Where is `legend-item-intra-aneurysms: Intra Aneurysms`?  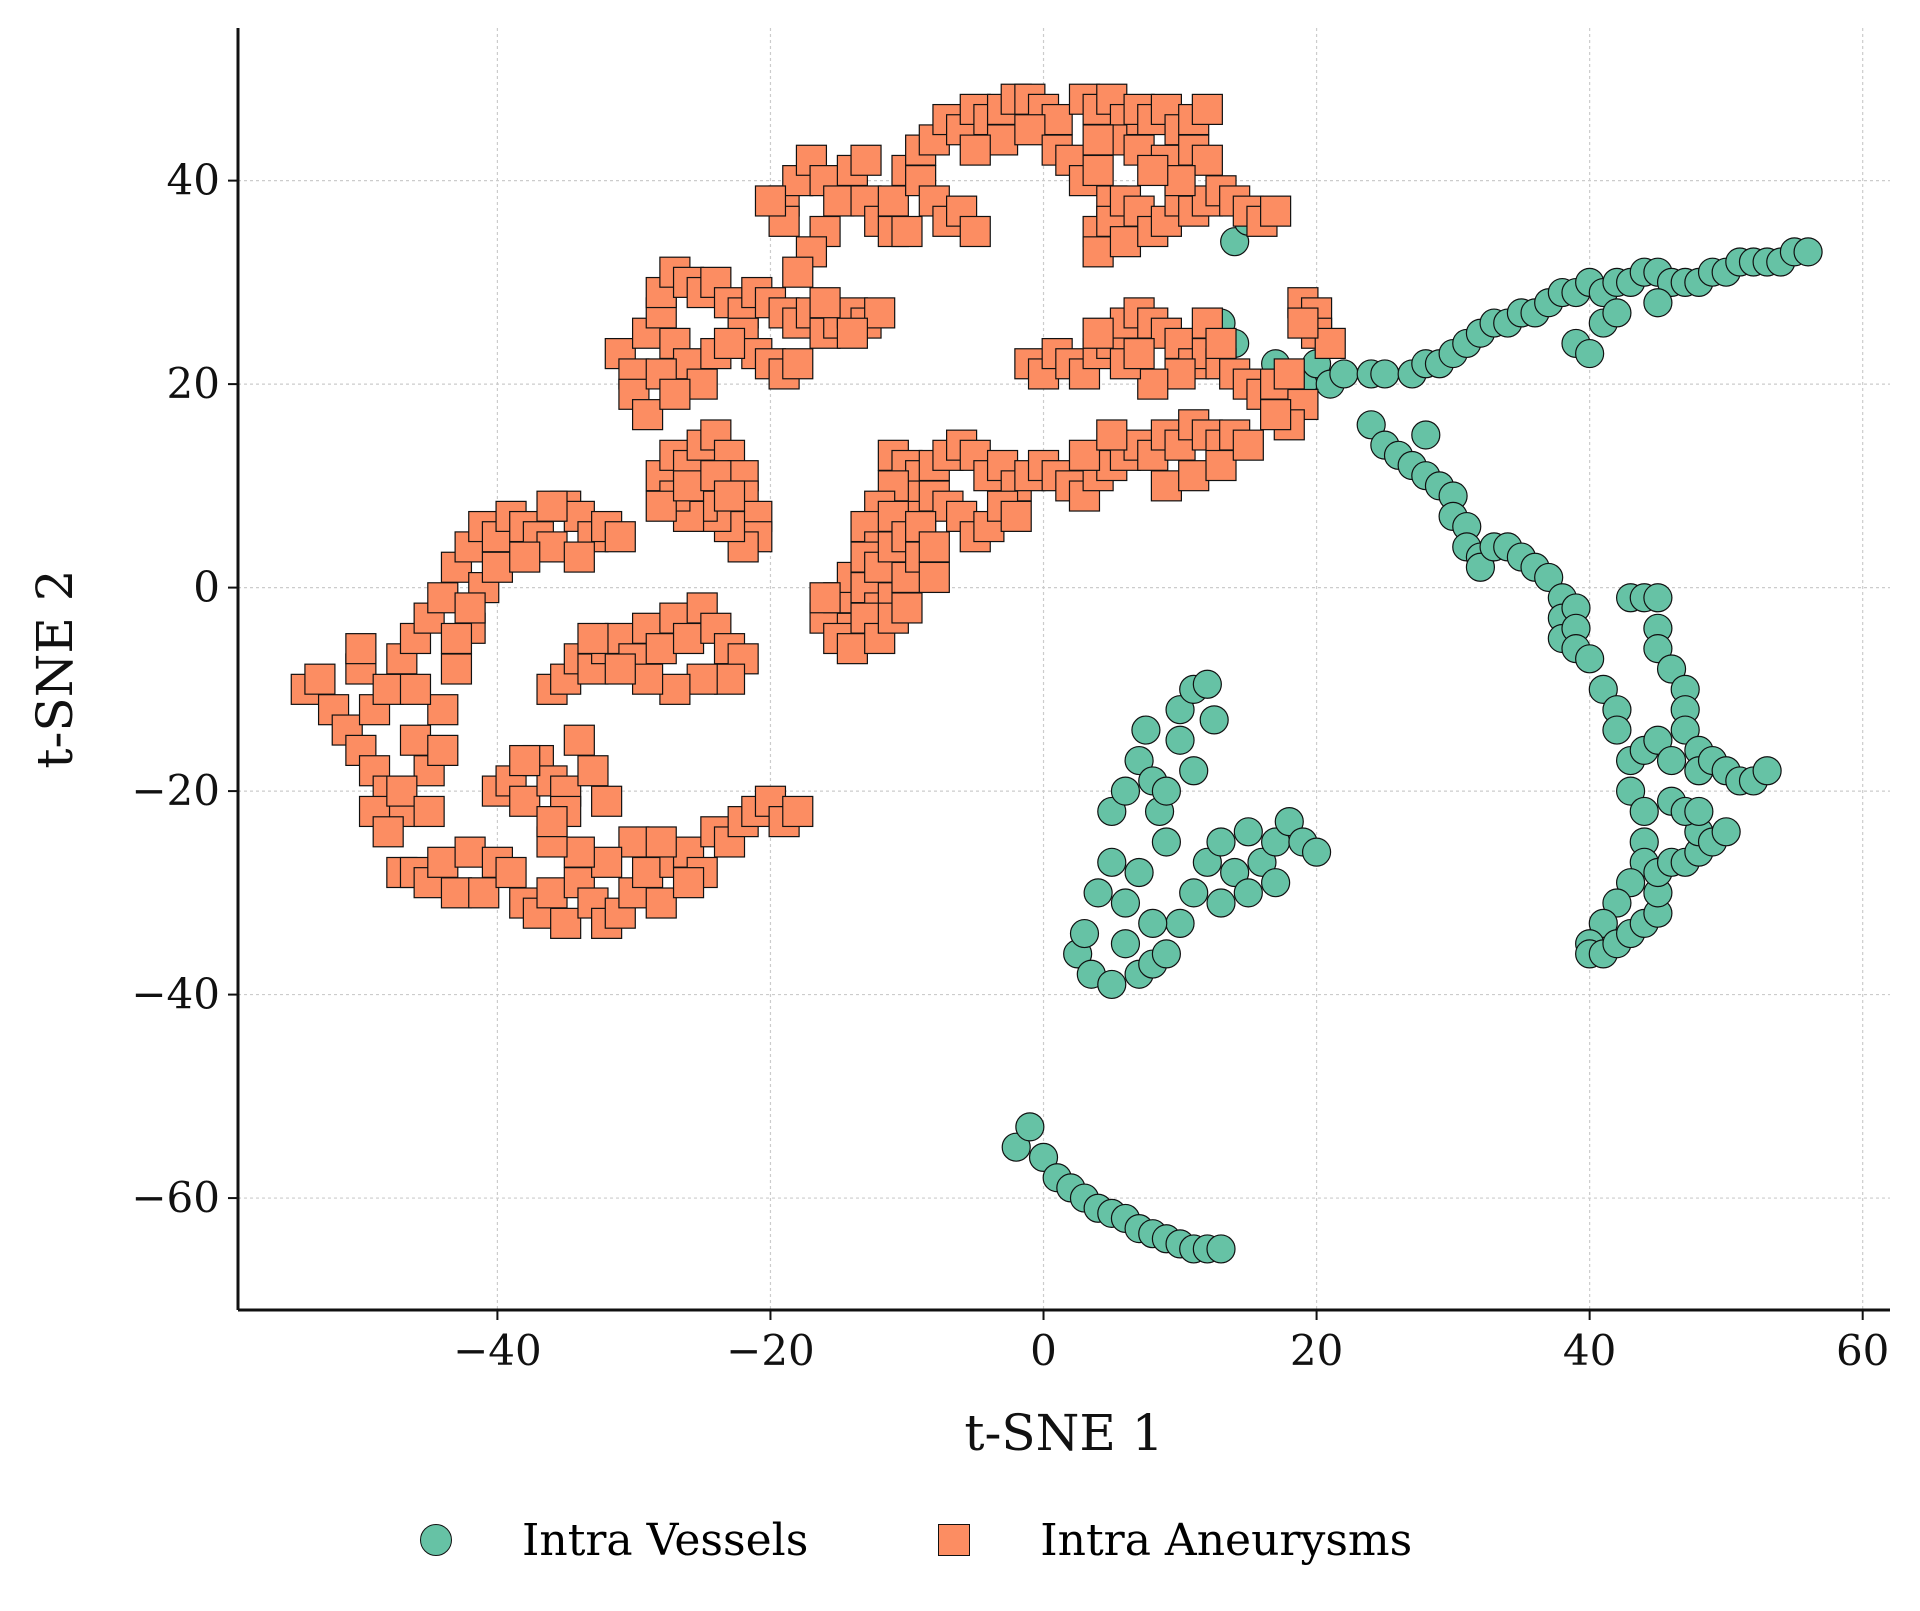 legend-item-intra-aneurysms: Intra Aneurysms is located at coordinates (1175, 1540).